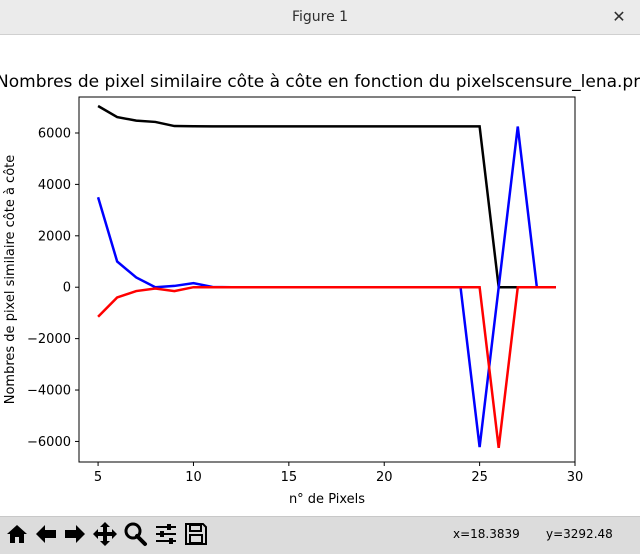 Image resolution: width=640 pixels, height=554 pixels. I want to click on save-floppy-icon, so click(196, 534).